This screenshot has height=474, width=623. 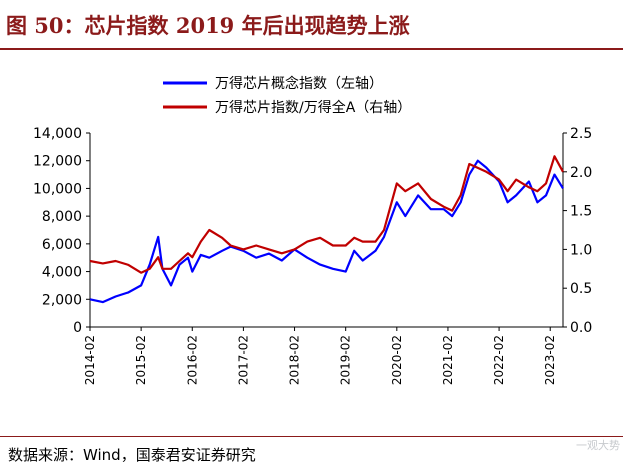 I want to click on x-tick-label: 2020-02, so click(x=397, y=360).